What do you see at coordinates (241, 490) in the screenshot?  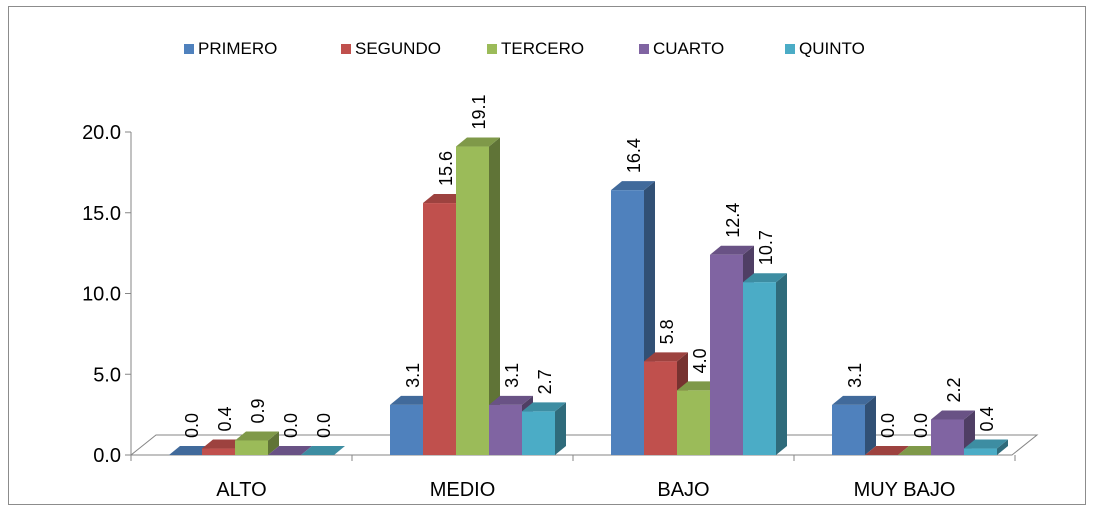 I see `x-tick-label: ALTO` at bounding box center [241, 490].